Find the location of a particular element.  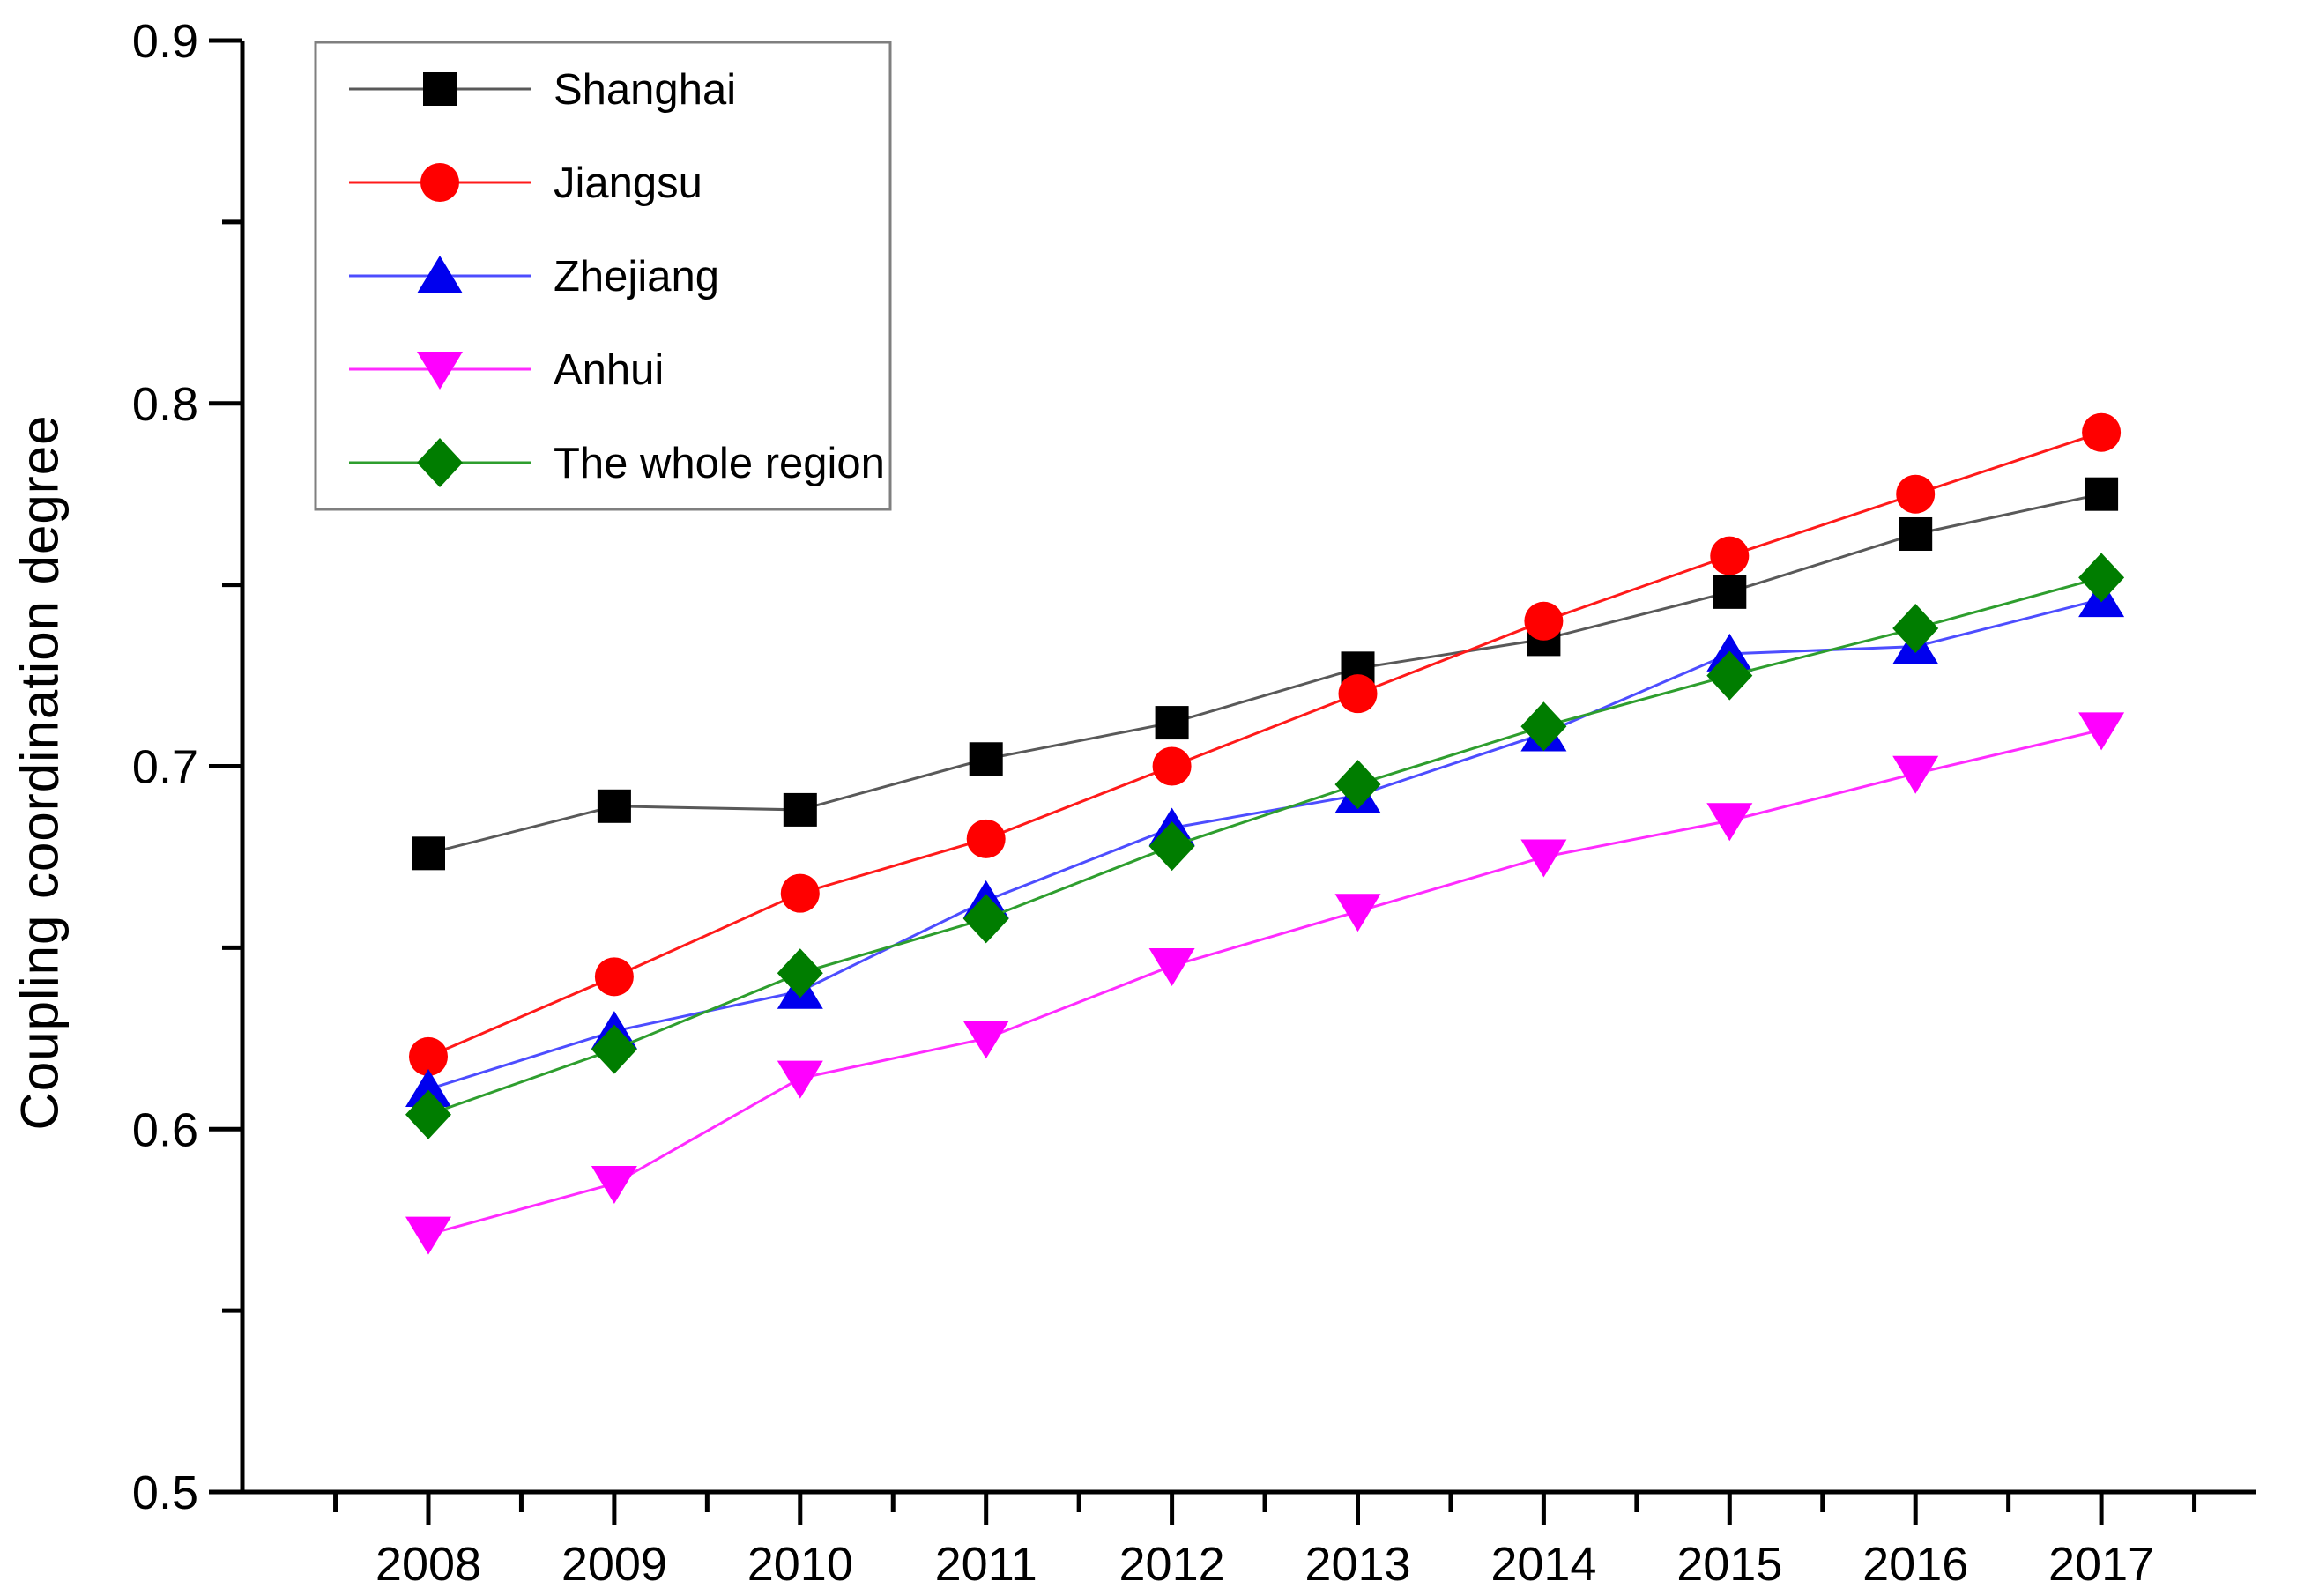

legend-label: Shanghai is located at coordinates (645, 90).